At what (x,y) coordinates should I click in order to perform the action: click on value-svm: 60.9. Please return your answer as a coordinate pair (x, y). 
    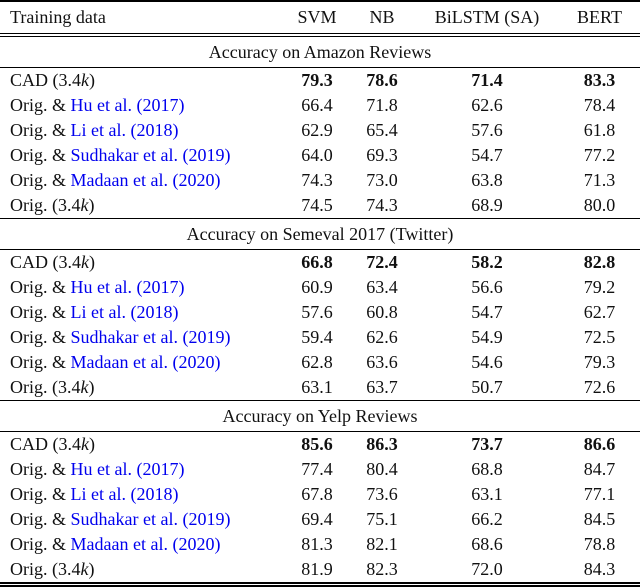
    Looking at the image, I should click on (317, 287).